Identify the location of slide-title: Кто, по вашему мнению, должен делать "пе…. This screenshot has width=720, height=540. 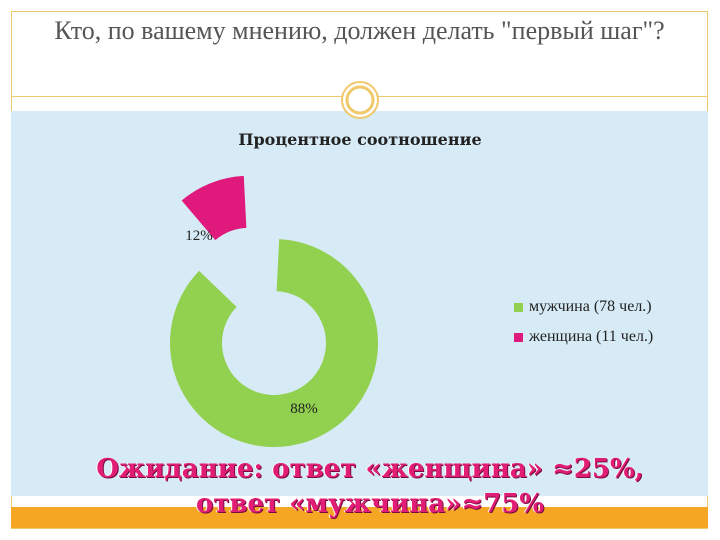
(359, 30).